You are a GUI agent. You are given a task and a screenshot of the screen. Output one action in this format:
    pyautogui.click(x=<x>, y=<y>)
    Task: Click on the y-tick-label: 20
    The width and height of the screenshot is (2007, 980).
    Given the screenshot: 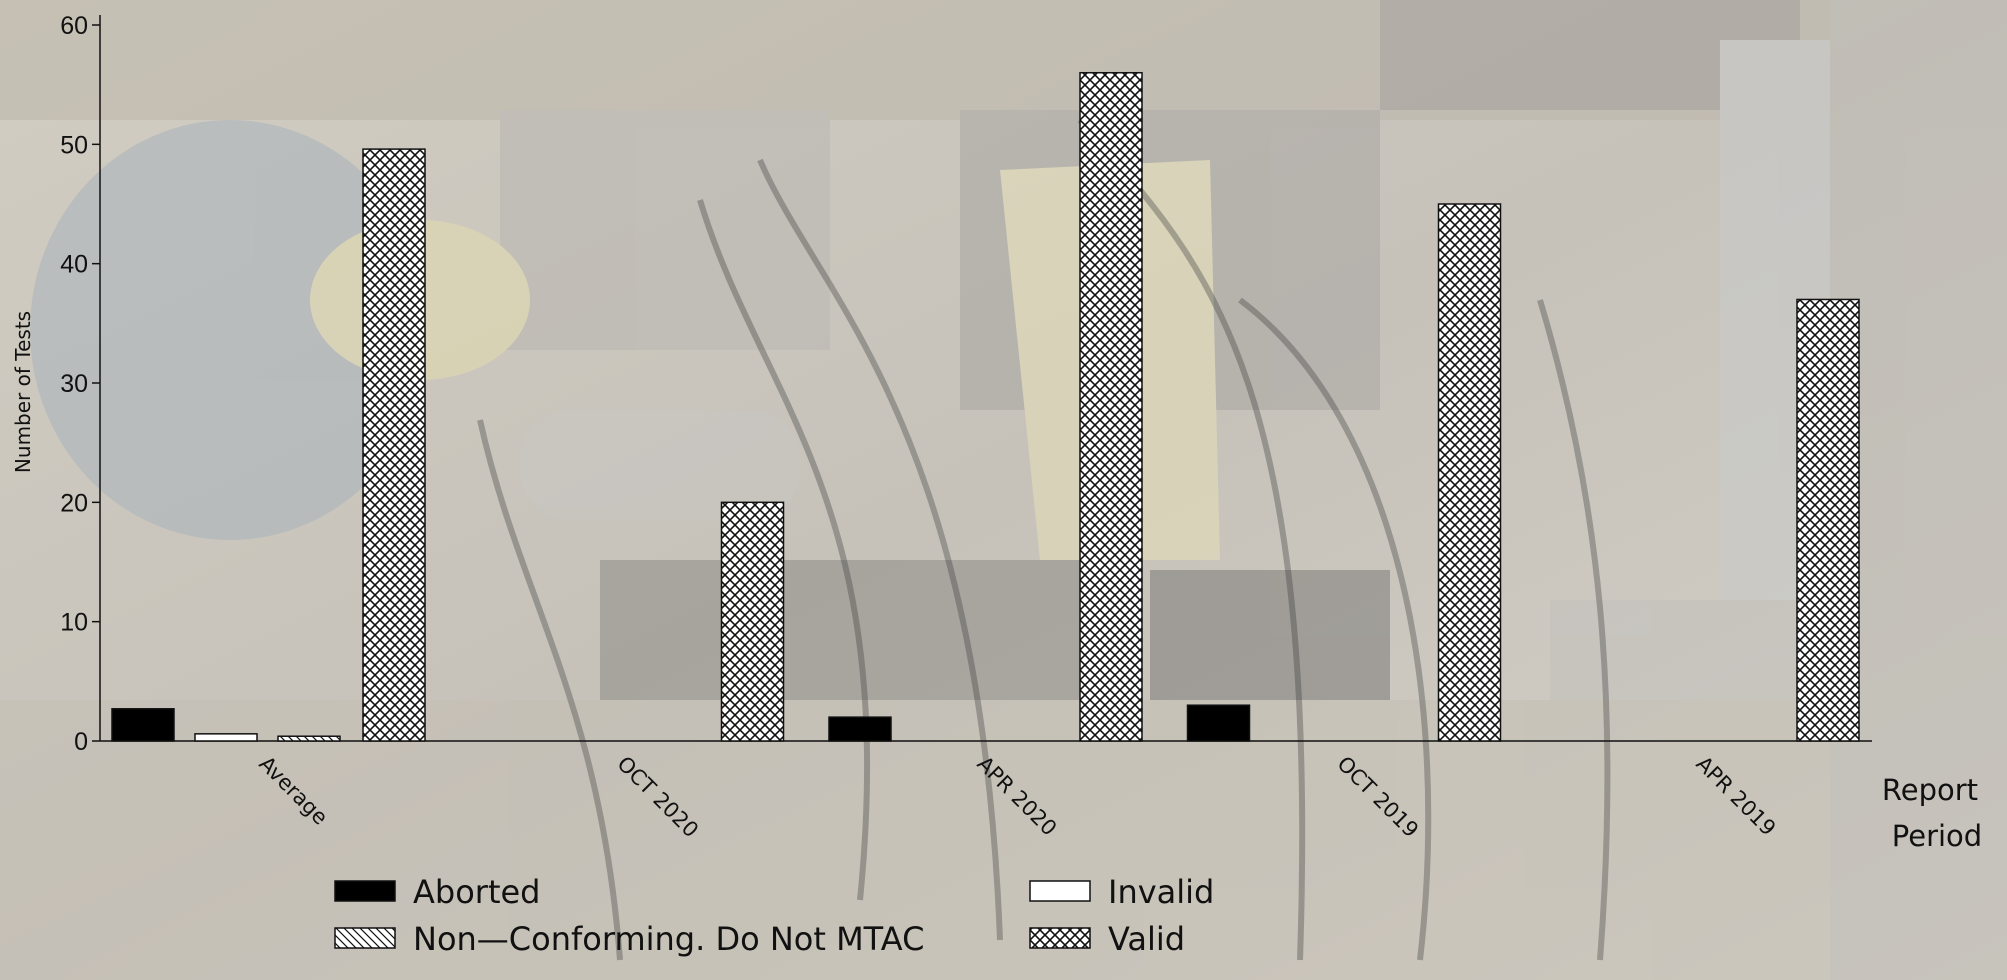 What is the action you would take?
    pyautogui.click(x=74, y=503)
    